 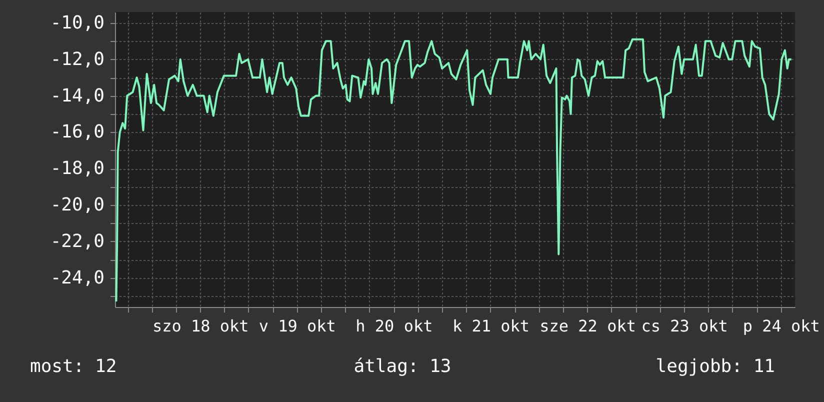 What do you see at coordinates (77, 132) in the screenshot?
I see `y-tick-label: -16,0` at bounding box center [77, 132].